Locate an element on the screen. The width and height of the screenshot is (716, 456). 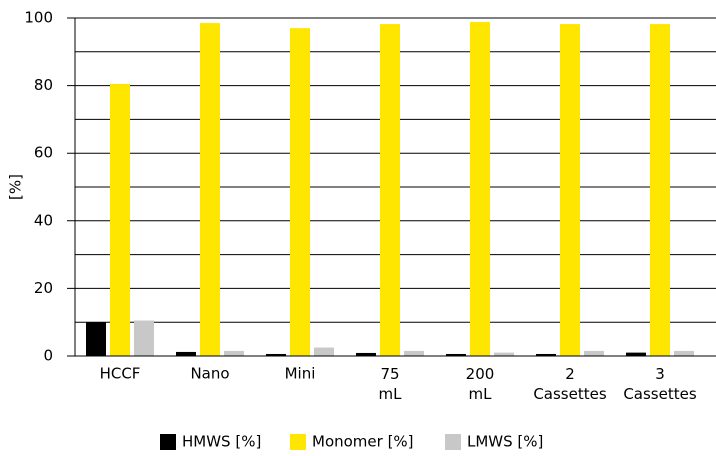
x-tick-label: Nano is located at coordinates (209, 374).